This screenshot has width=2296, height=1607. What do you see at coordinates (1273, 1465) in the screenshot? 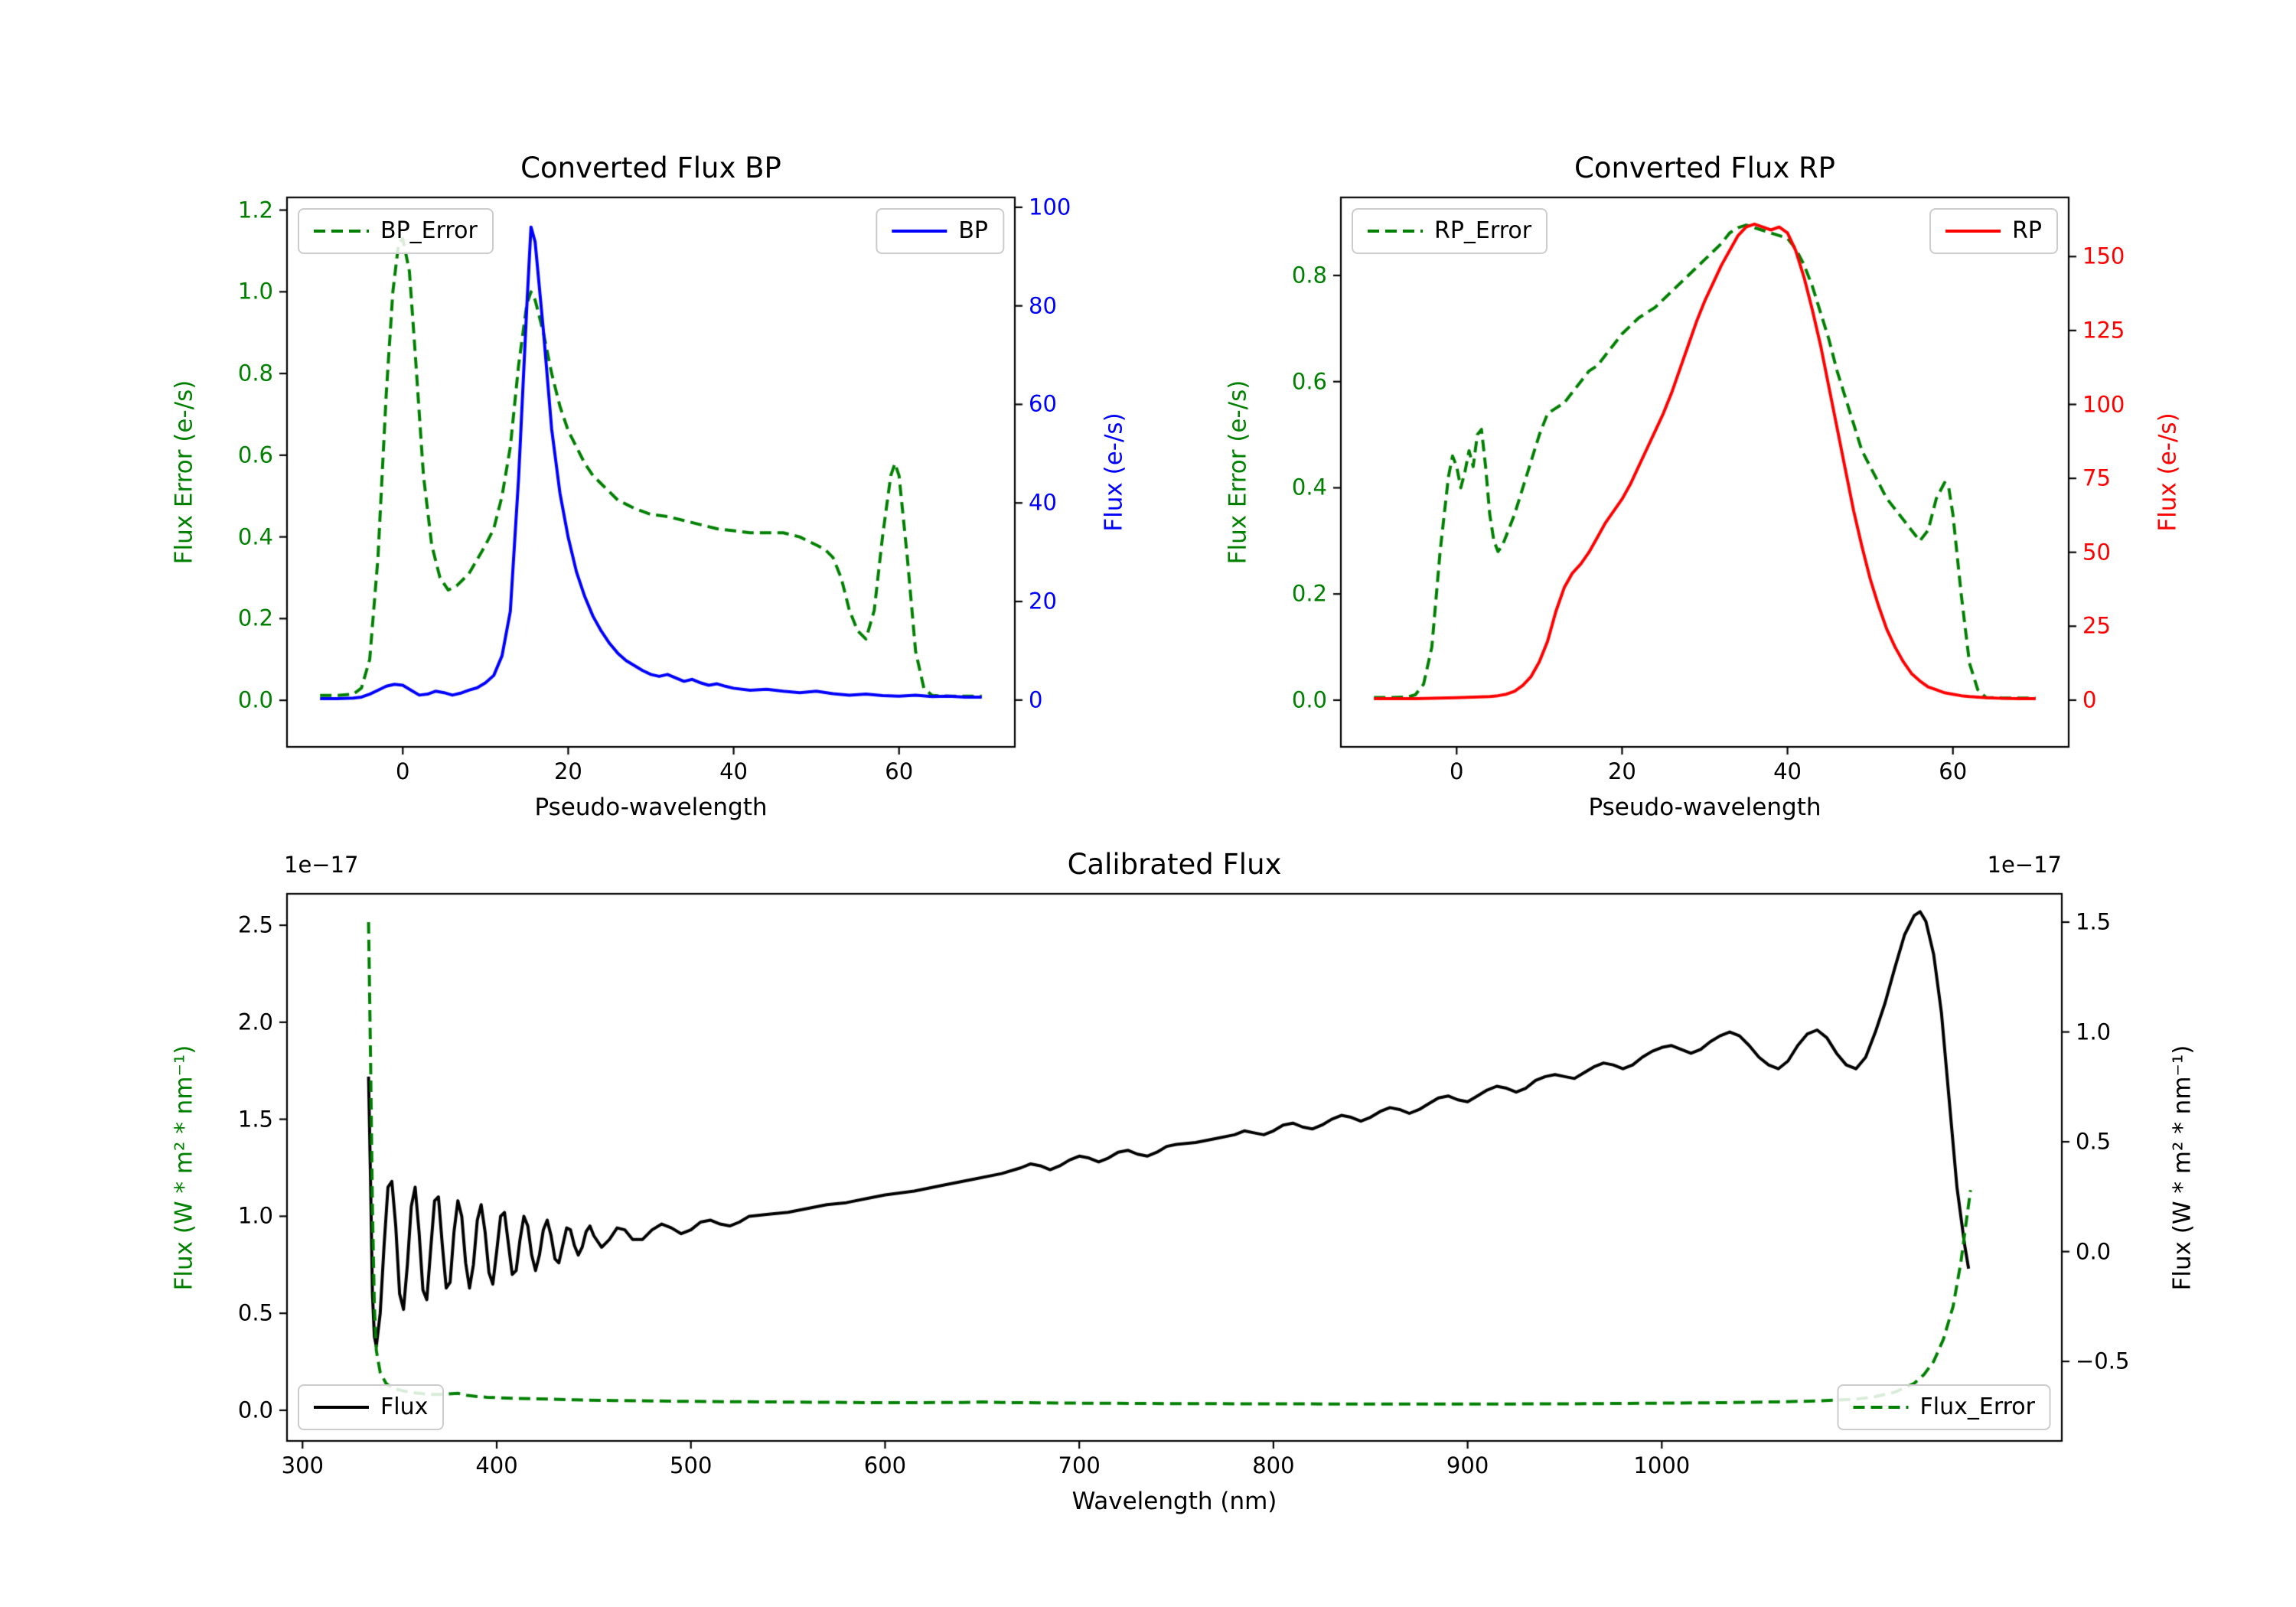
I see `tick-label: 800` at bounding box center [1273, 1465].